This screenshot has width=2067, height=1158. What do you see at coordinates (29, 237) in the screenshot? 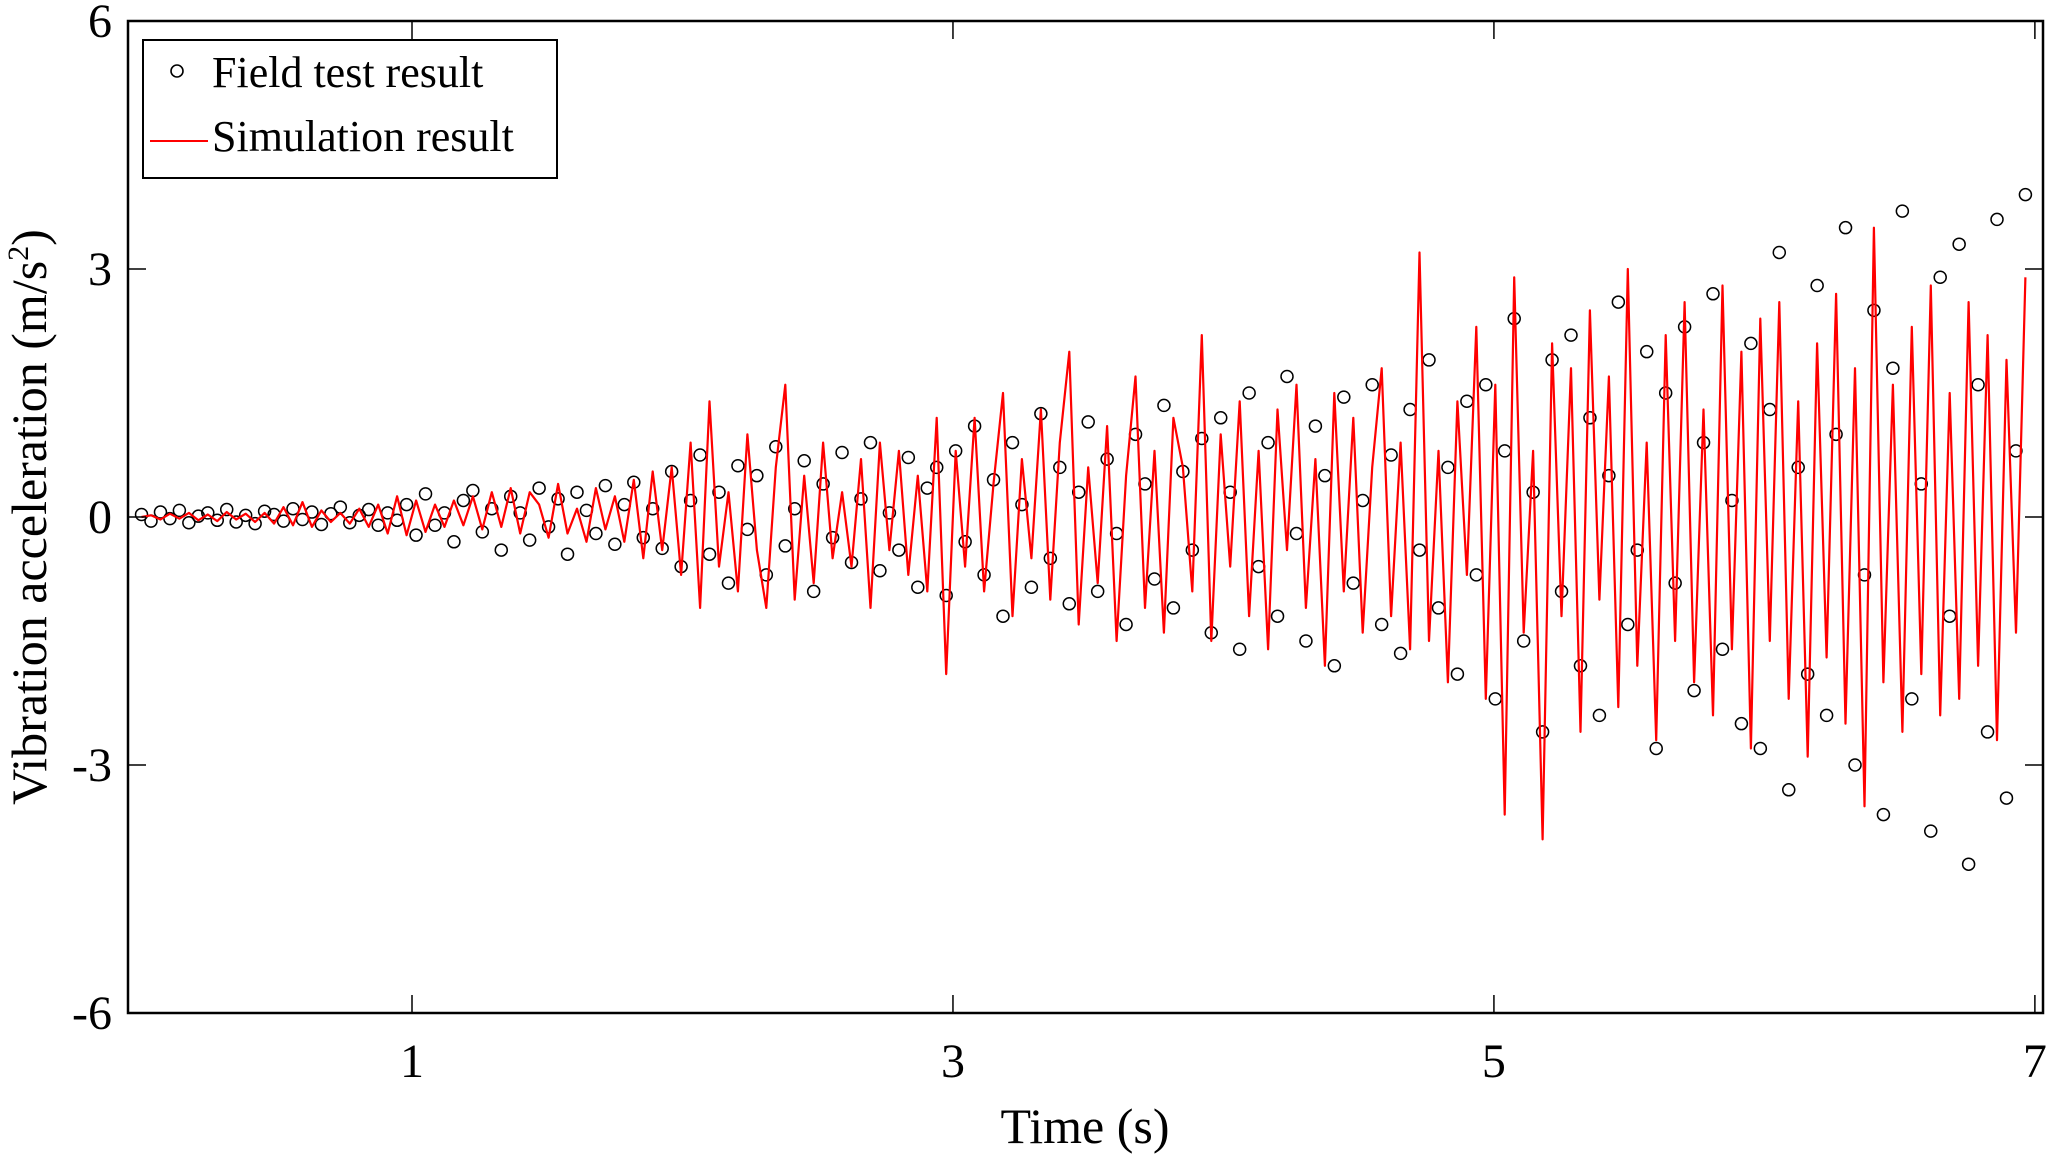
I see `y-axis-label-close: )` at bounding box center [29, 237].